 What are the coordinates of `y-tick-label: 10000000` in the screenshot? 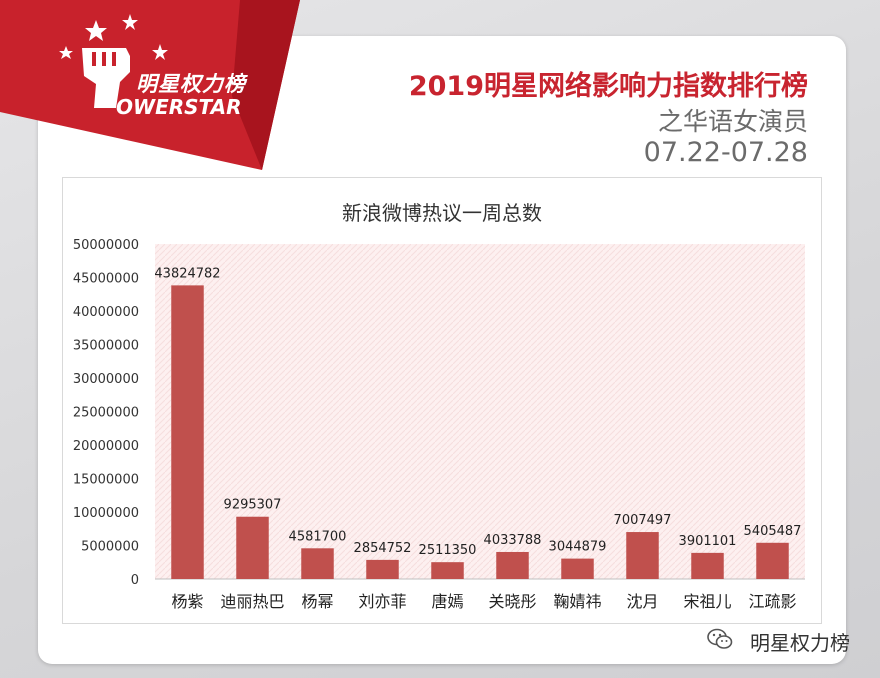 It's located at (106, 513).